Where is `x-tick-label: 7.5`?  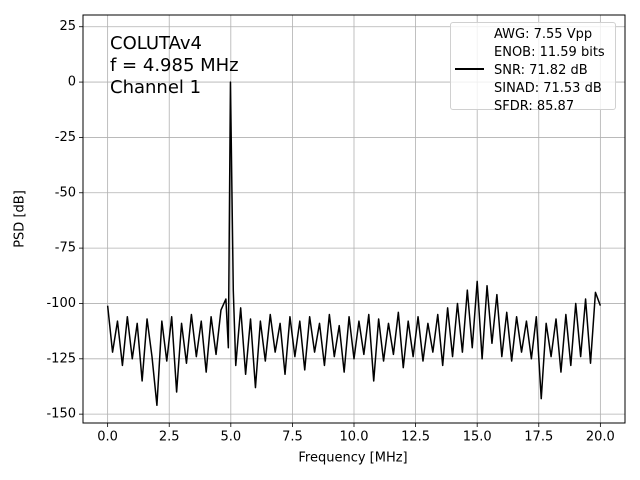
x-tick-label: 7.5 is located at coordinates (292, 437).